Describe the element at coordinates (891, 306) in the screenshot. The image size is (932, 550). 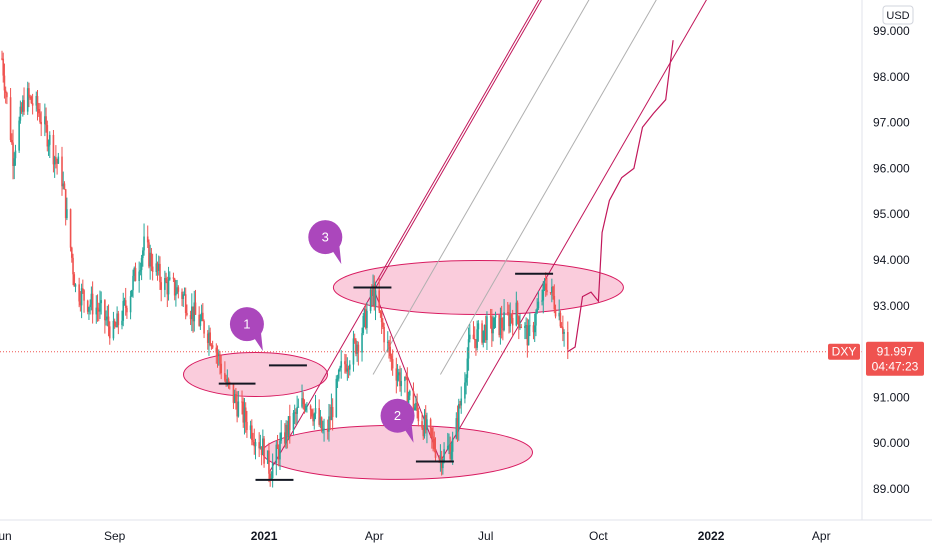
I see `price-tick-label: 93.000` at that location.